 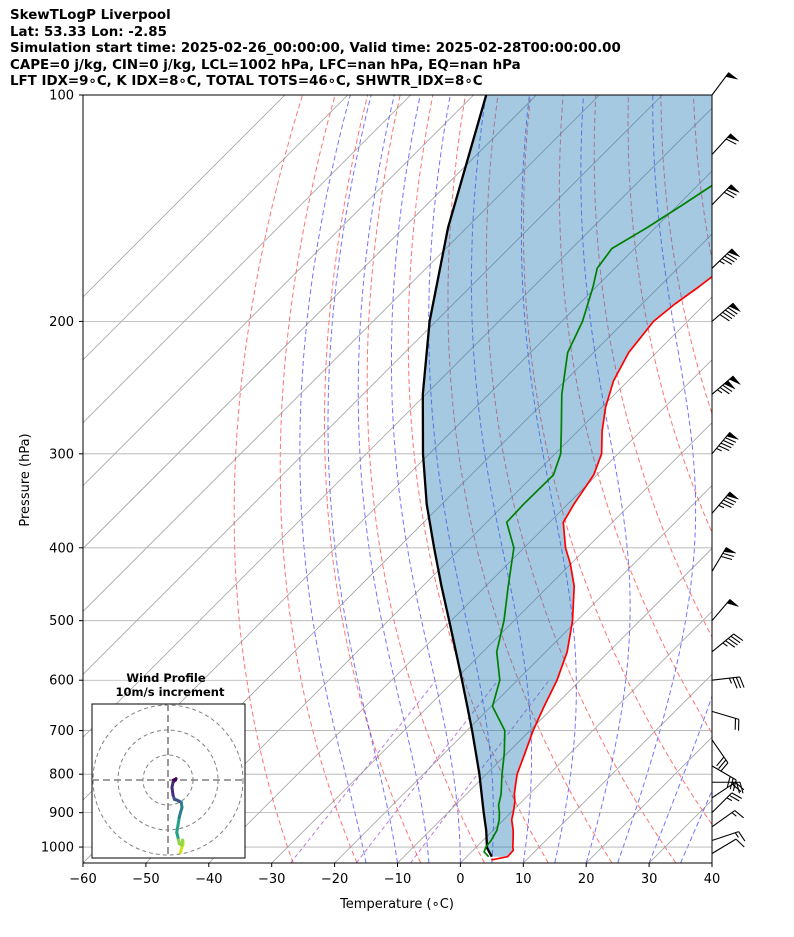 I want to click on x-tick-label: −10, so click(x=397, y=879).